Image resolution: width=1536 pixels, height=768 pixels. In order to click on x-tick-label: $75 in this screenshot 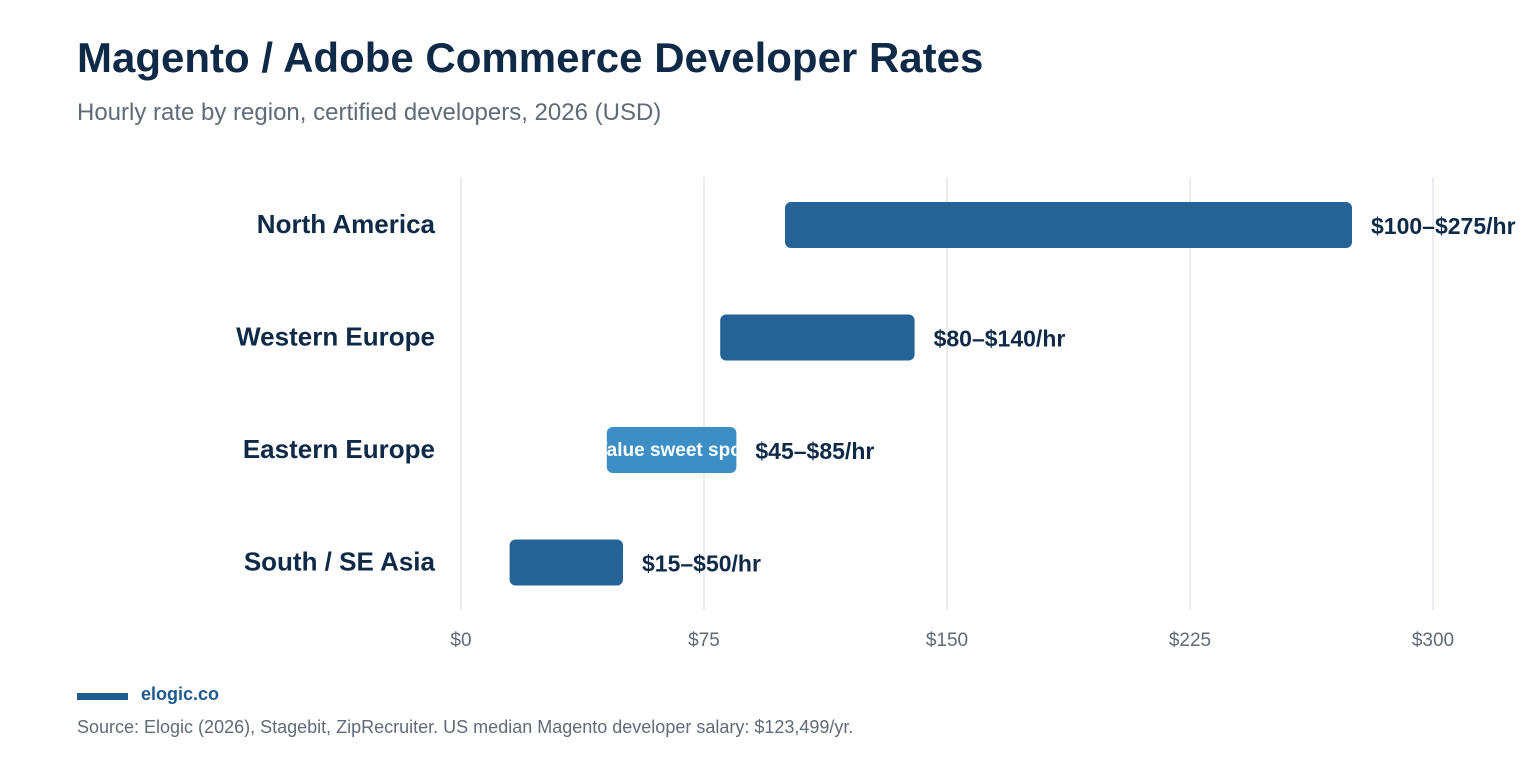, I will do `click(704, 640)`.